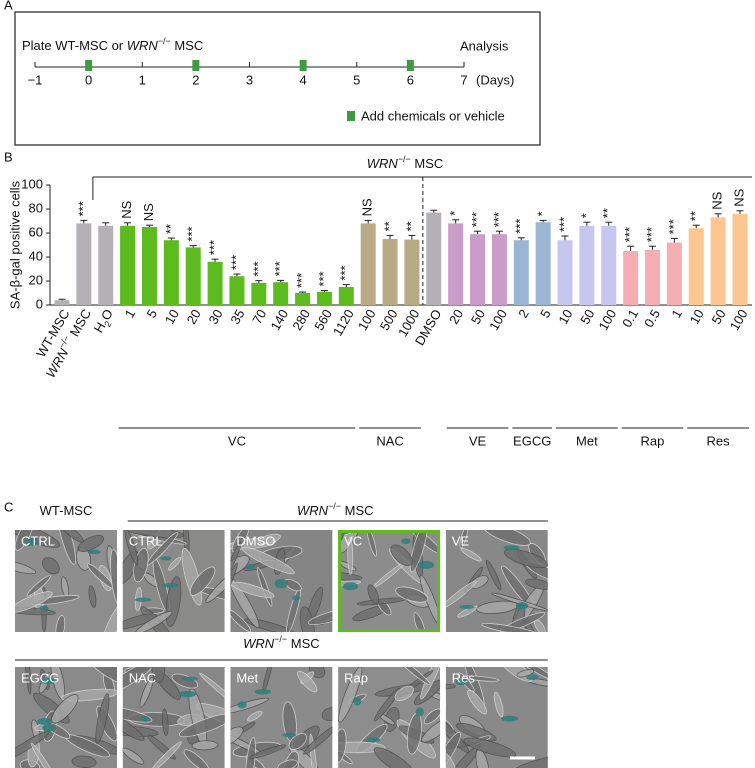 The image size is (755, 768). I want to click on timeline-tick-label: 7, so click(463, 79).